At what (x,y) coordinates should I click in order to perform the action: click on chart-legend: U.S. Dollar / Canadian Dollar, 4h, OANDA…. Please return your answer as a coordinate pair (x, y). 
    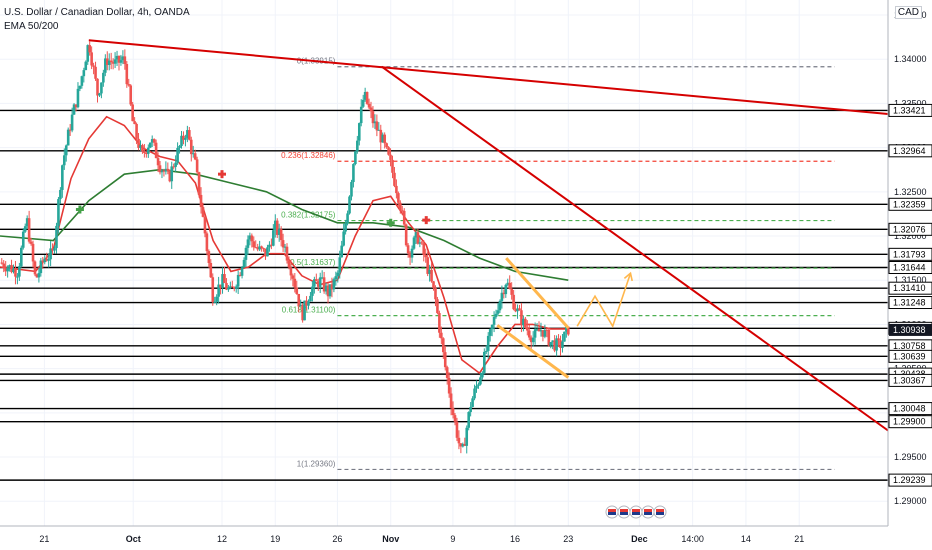
    Looking at the image, I should click on (97, 20).